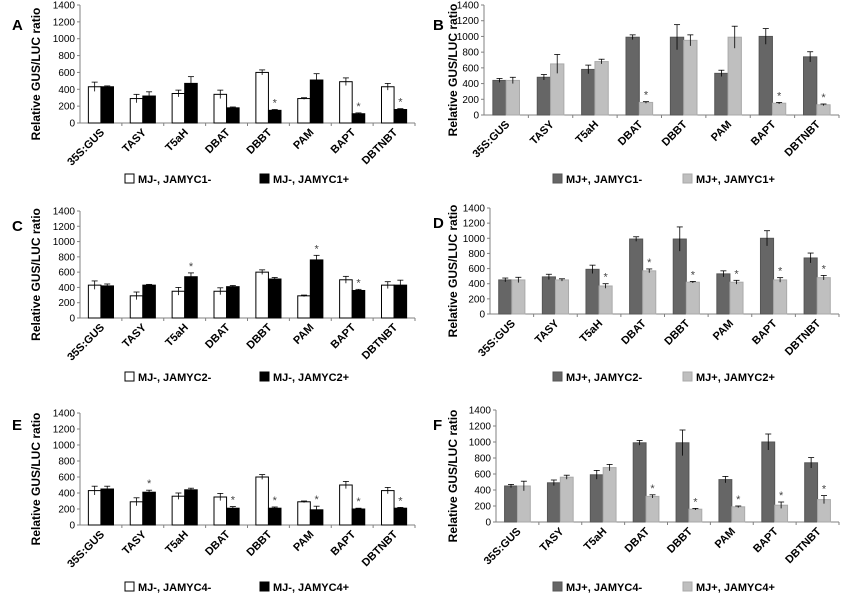  What do you see at coordinates (175, 588) in the screenshot?
I see `legend-label: MJ-, JAMYC4-` at bounding box center [175, 588].